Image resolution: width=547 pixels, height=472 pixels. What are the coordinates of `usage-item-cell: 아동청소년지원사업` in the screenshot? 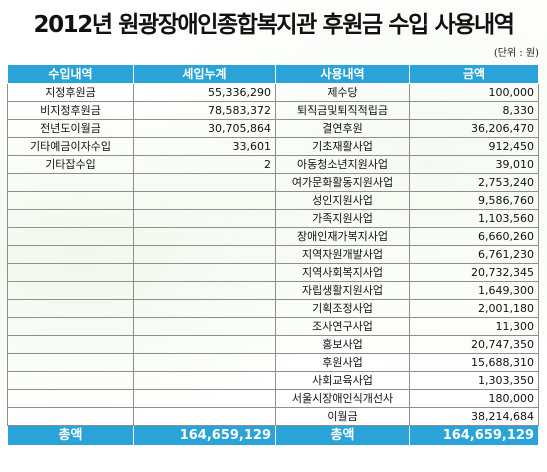 It's located at (342, 164).